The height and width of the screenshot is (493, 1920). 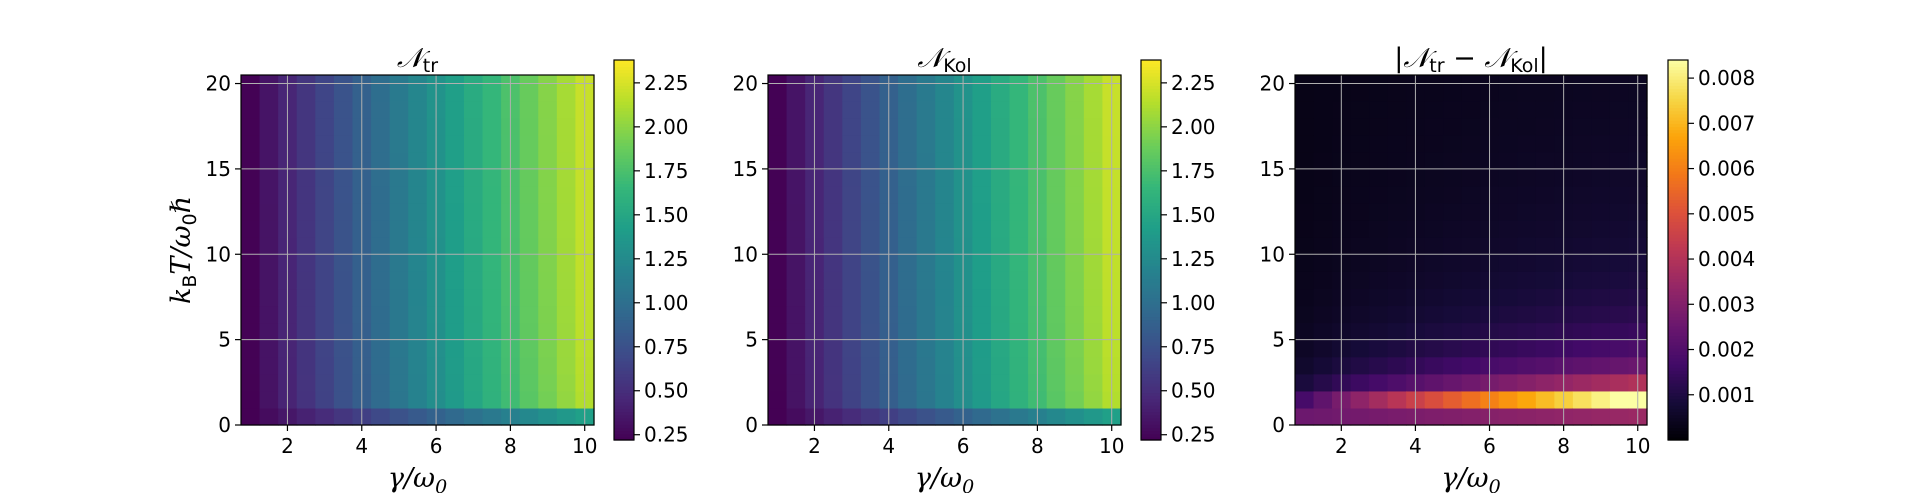 I want to click on colorbar-tick-label: 0.50, so click(x=666, y=391).